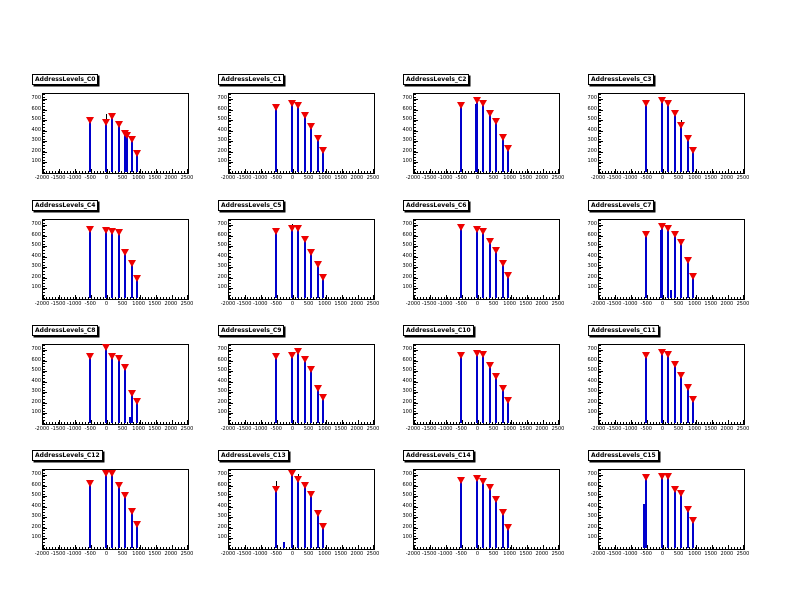 The width and height of the screenshot is (792, 612). I want to click on y-axis-label: 100, so click(36, 287).